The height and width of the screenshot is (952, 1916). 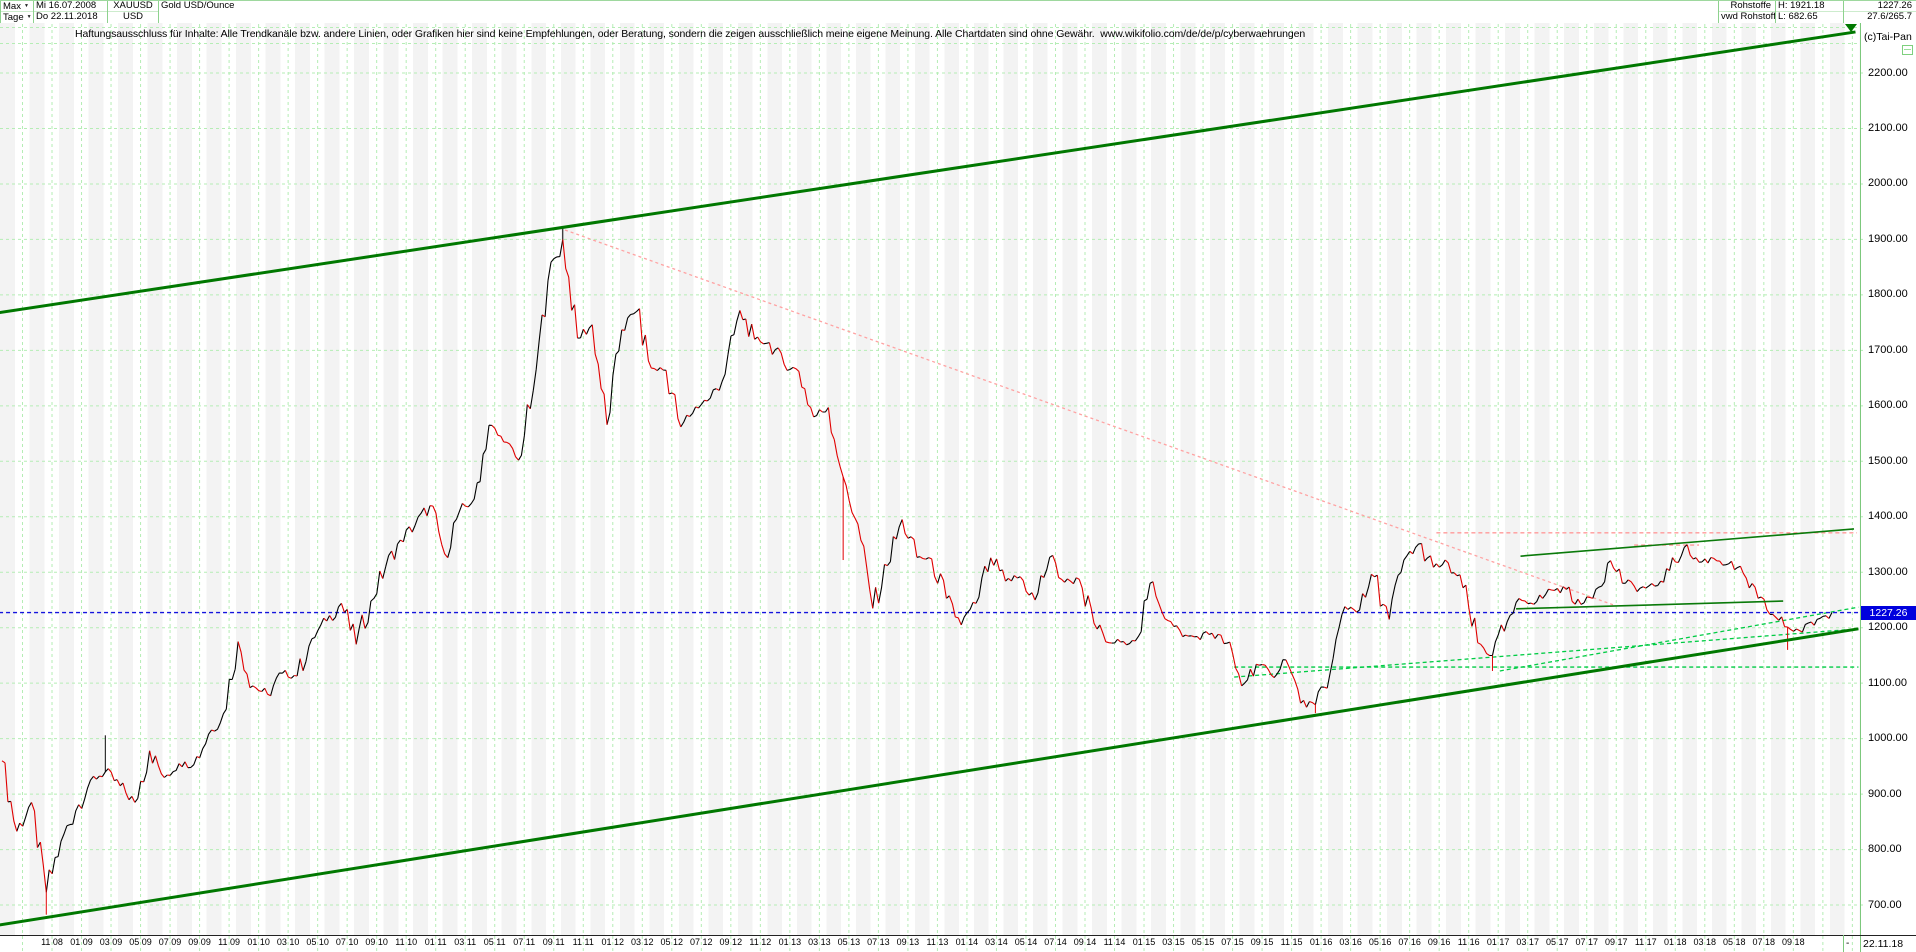 What do you see at coordinates (1848, 943) in the screenshot?
I see `axis-end-dash: -` at bounding box center [1848, 943].